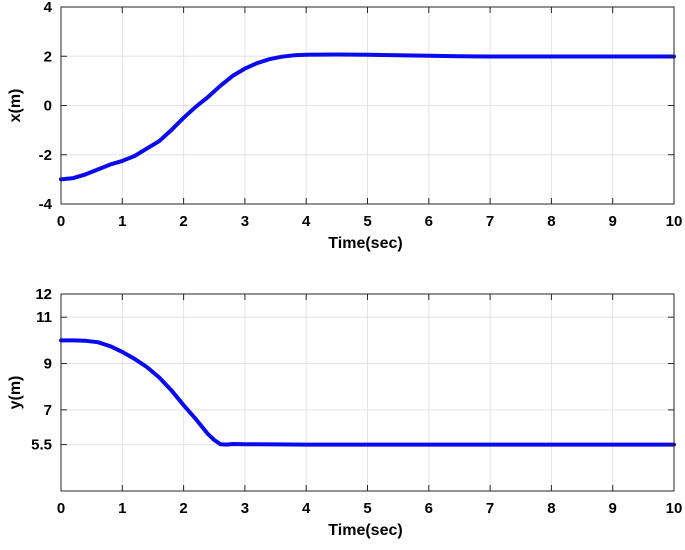 The image size is (685, 550). I want to click on y-axis-label: x(m), so click(15, 106).